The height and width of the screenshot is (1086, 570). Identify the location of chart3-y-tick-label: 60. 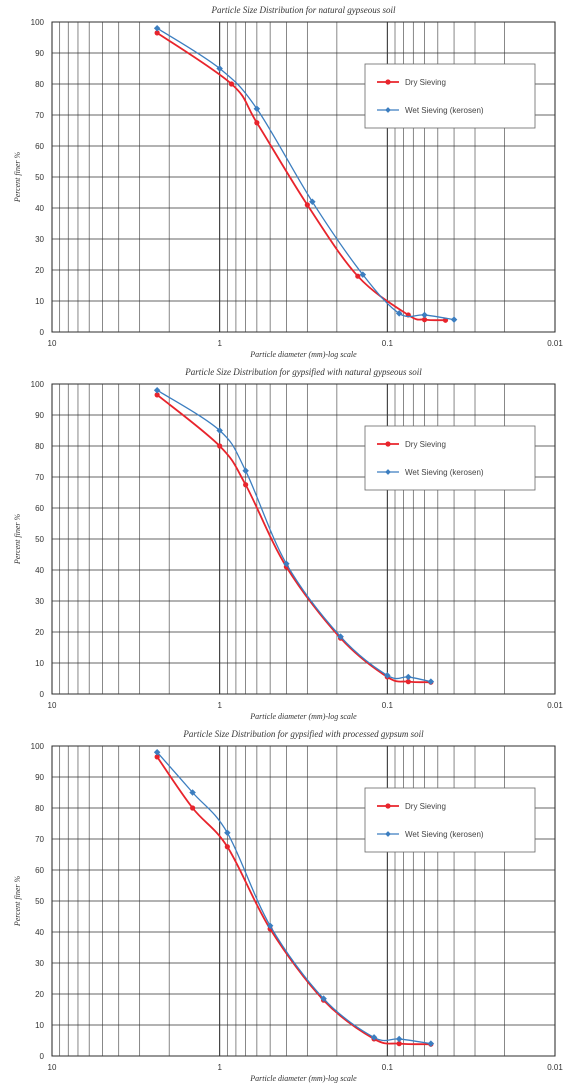
(39, 870).